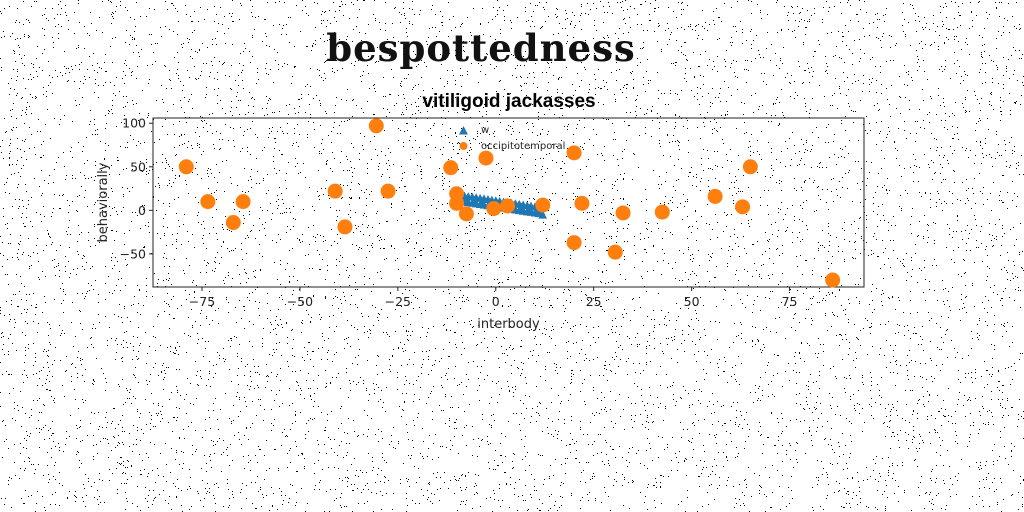 Image resolution: width=1024 pixels, height=512 pixels. I want to click on x-tick-label: 75, so click(790, 301).